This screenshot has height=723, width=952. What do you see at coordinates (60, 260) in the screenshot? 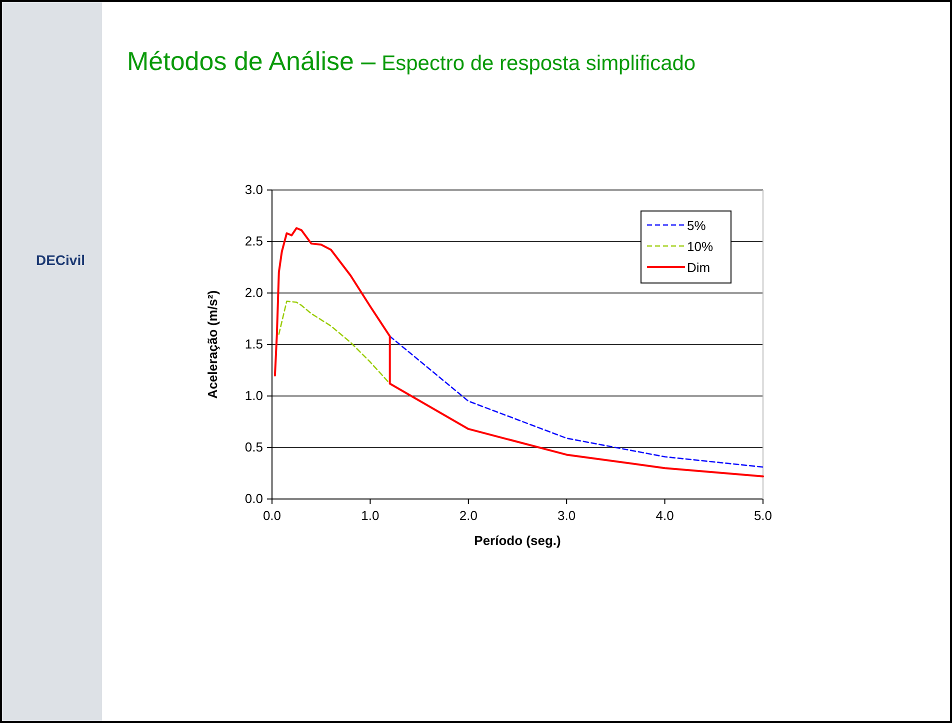
I see `text: DECivil` at bounding box center [60, 260].